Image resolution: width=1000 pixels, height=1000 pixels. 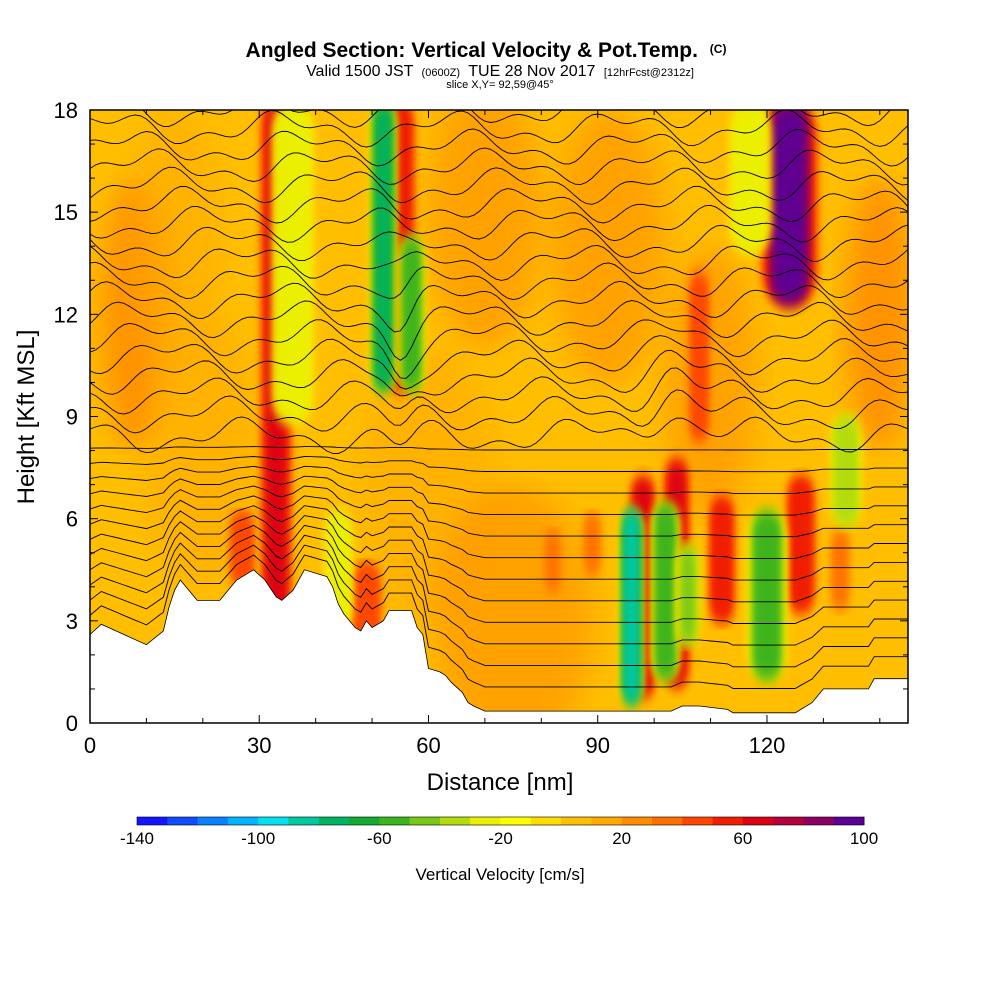 I want to click on colorbar-frame, so click(x=500, y=821).